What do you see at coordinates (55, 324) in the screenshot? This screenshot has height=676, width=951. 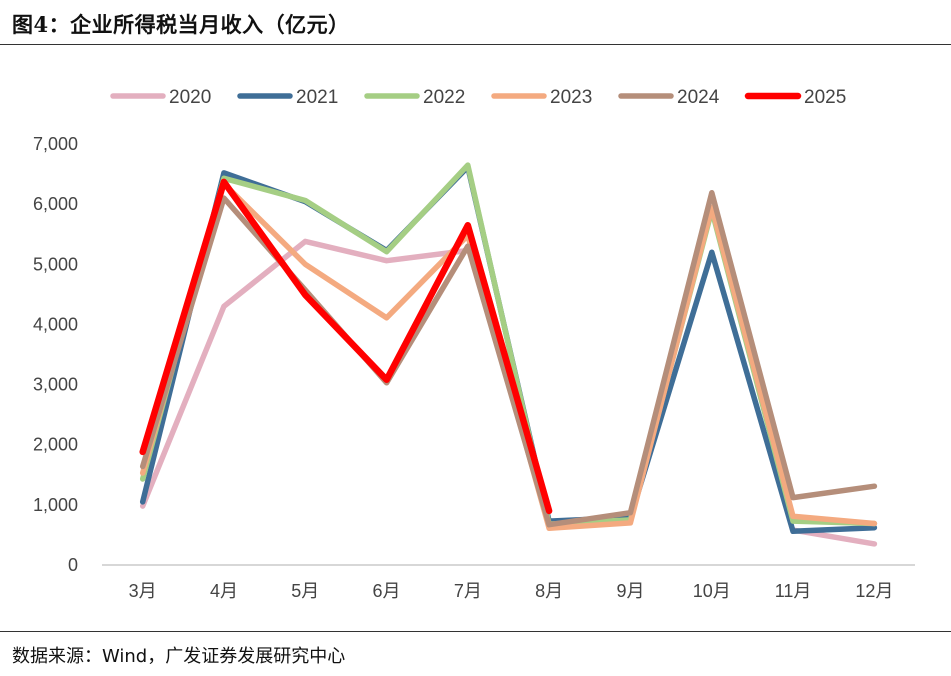 I see `y-tick-label: 4,000` at bounding box center [55, 324].